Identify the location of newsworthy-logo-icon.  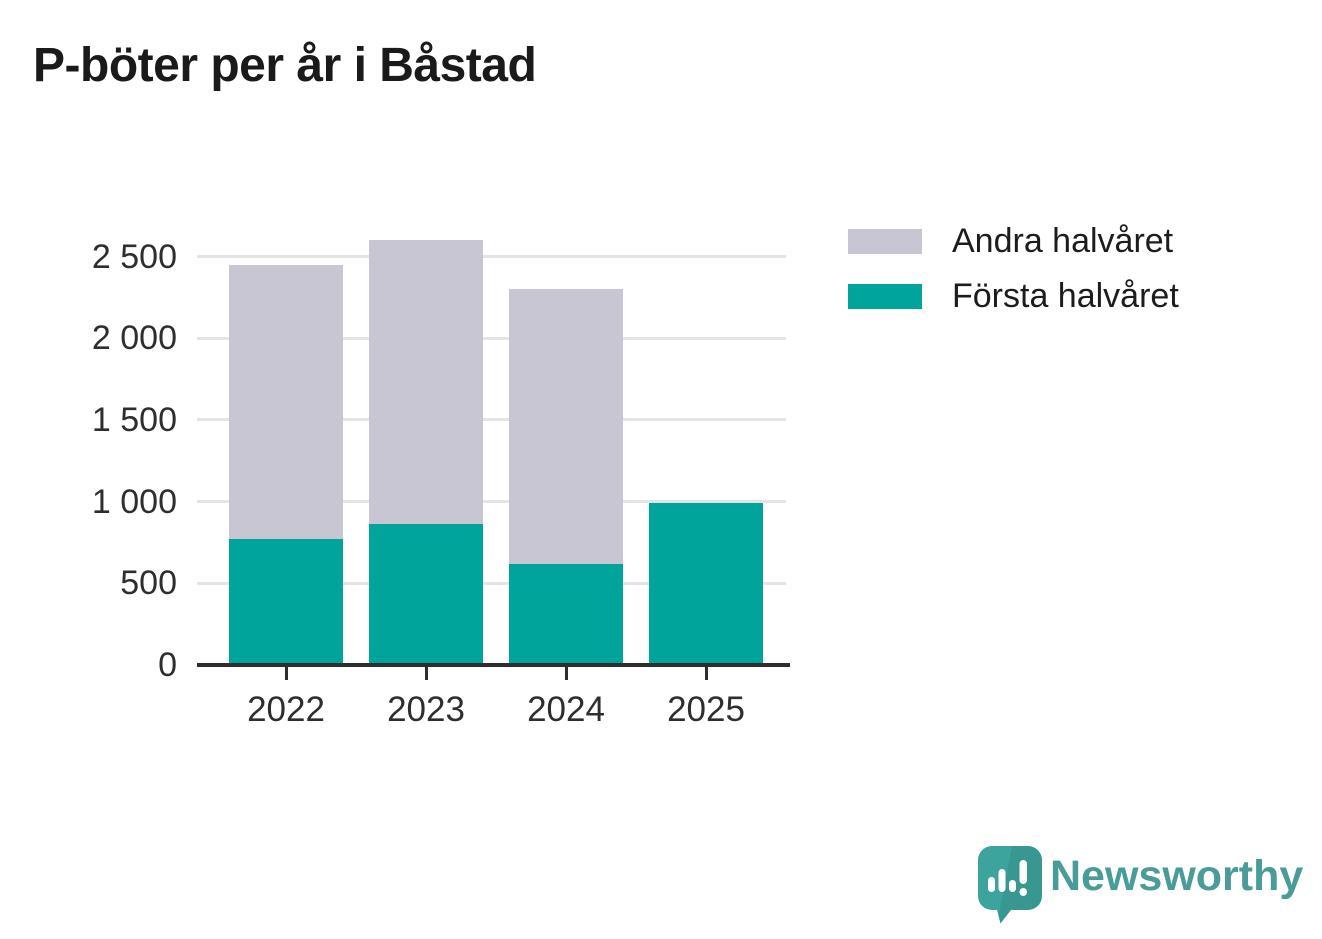
(1010, 885).